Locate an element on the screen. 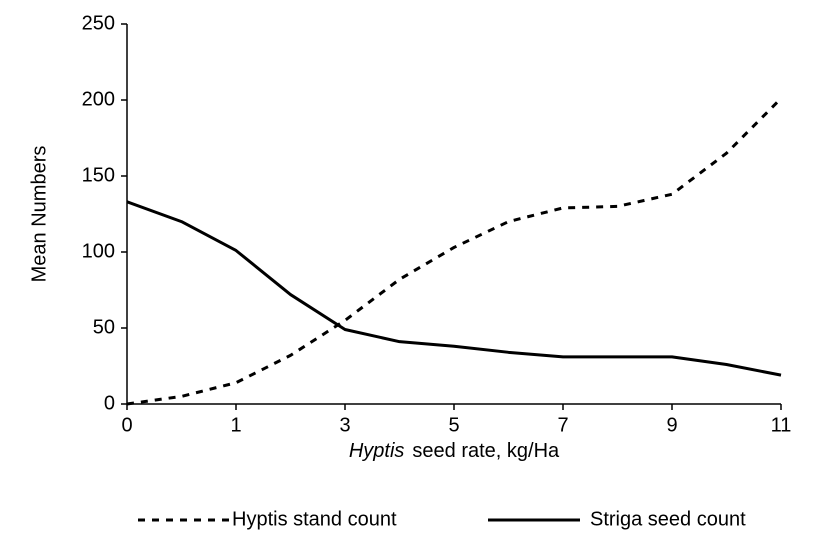 Image resolution: width=825 pixels, height=540 pixels. x-tick-label: 9 is located at coordinates (671, 425).